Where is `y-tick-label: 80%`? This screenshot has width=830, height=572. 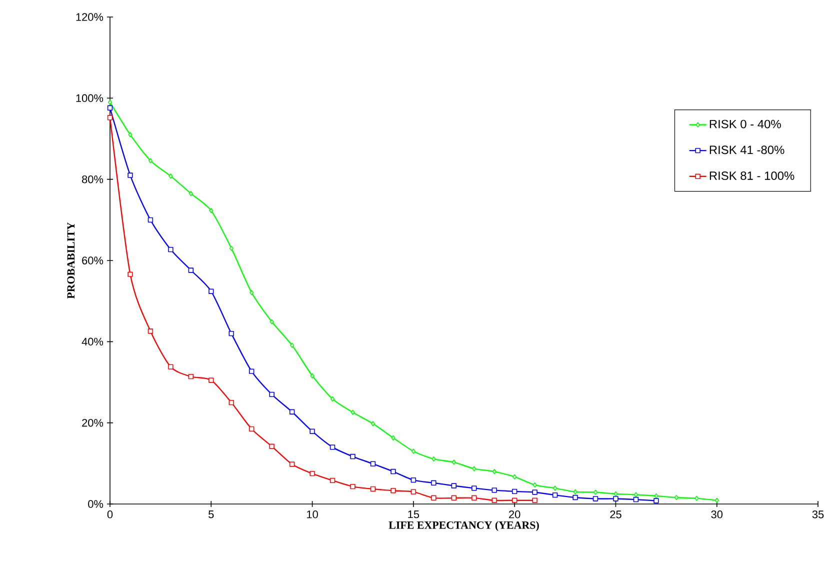 y-tick-label: 80% is located at coordinates (93, 179).